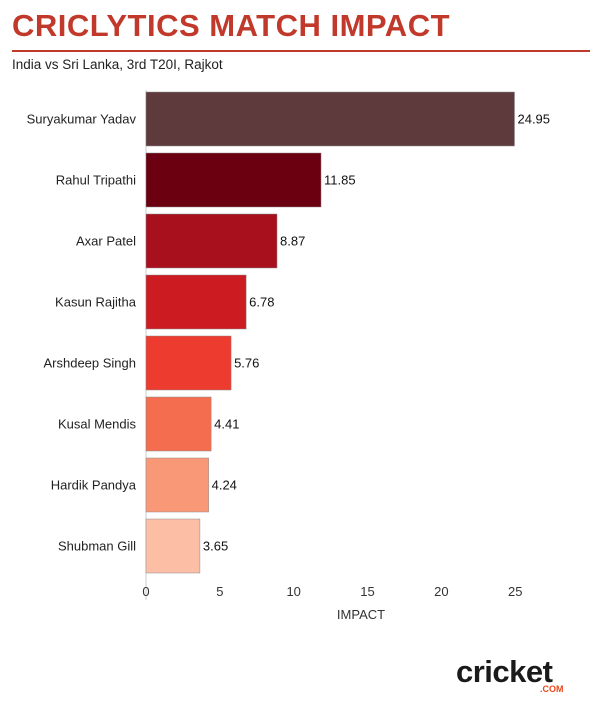 This screenshot has width=600, height=706. What do you see at coordinates (361, 614) in the screenshot?
I see `x-axis-title: IMPACT` at bounding box center [361, 614].